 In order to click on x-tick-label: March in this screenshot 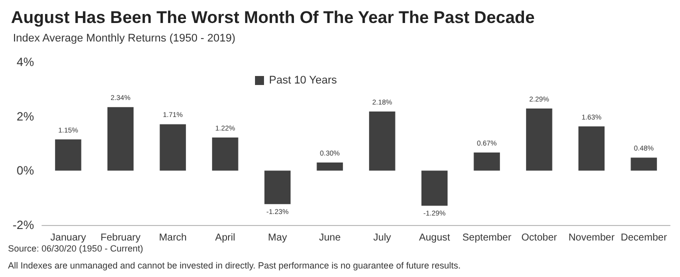, I will do `click(172, 238)`.